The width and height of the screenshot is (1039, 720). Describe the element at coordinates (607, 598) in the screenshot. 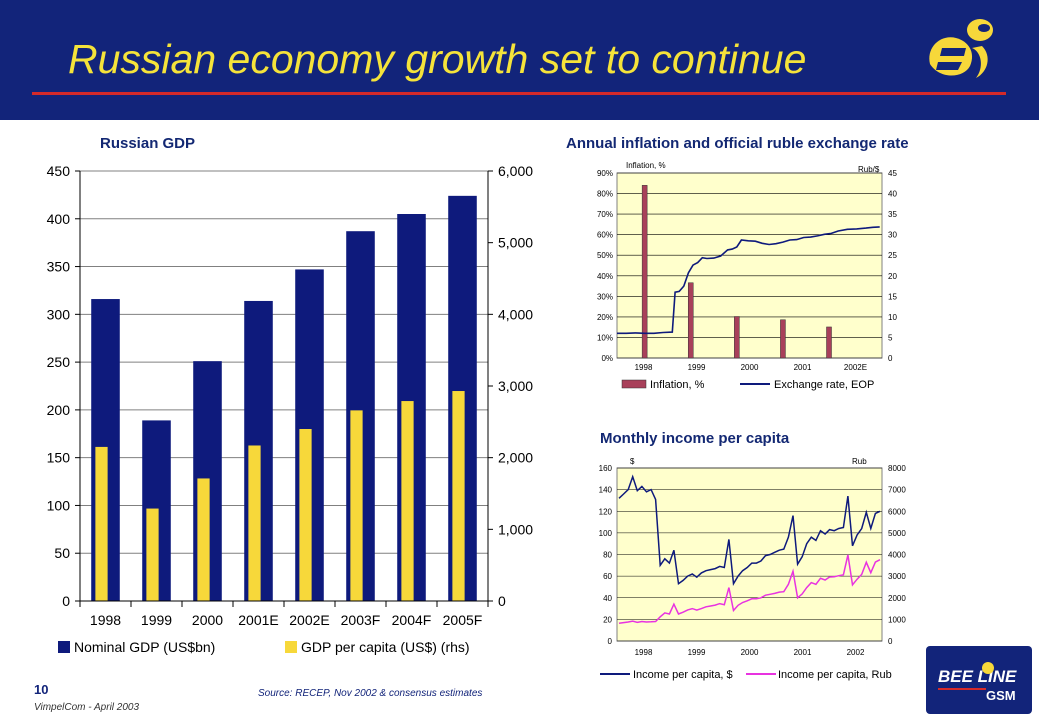

I see `y-tick-label-left: 40` at that location.